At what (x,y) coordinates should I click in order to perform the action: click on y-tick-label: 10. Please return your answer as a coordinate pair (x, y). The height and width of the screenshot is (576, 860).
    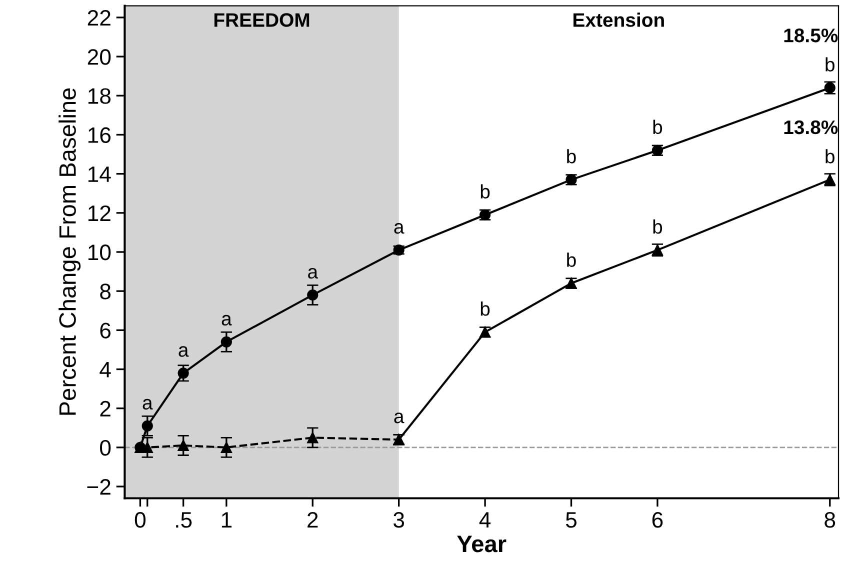
    Looking at the image, I should click on (99, 252).